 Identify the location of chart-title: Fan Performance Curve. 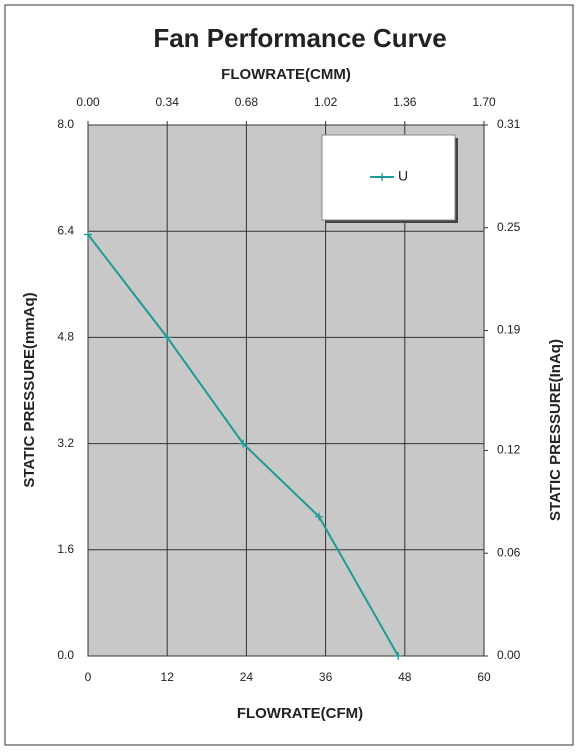
(299, 38).